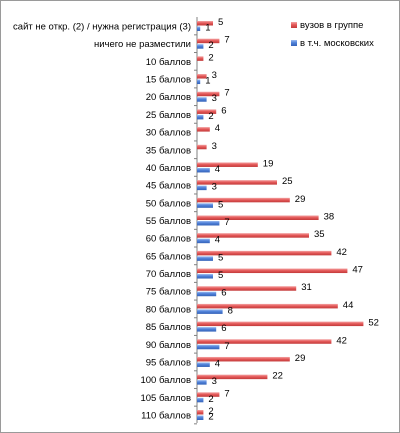 Image resolution: width=400 pixels, height=433 pixels. What do you see at coordinates (168, 168) in the screenshot?
I see `category-label: 40 баллов` at bounding box center [168, 168].